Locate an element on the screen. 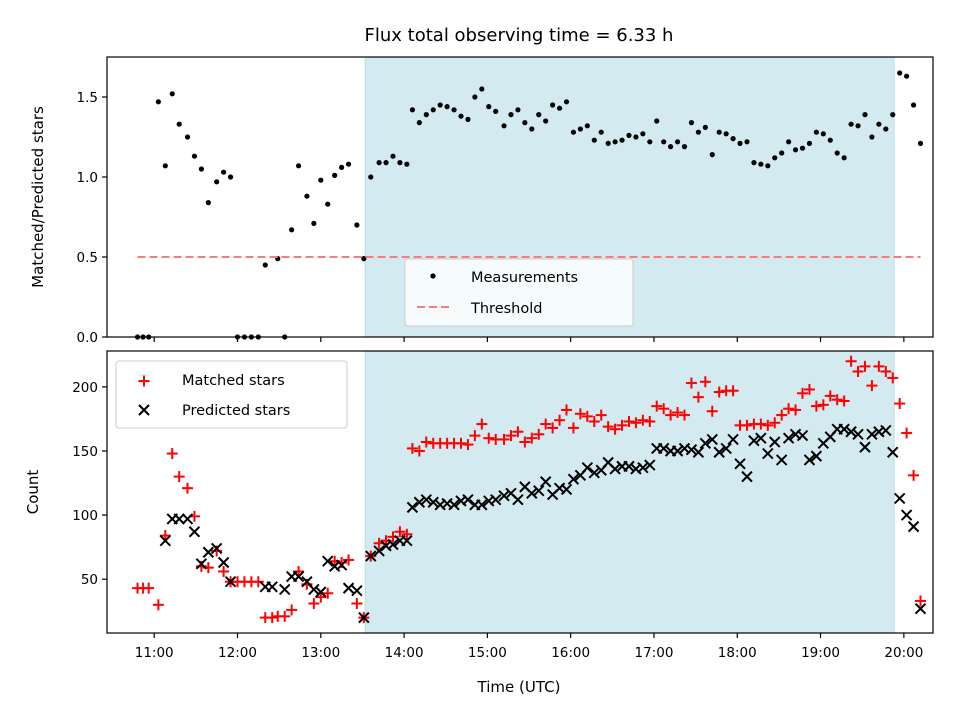 This screenshot has height=720, width=960. legend-matched-marker is located at coordinates (144, 381).